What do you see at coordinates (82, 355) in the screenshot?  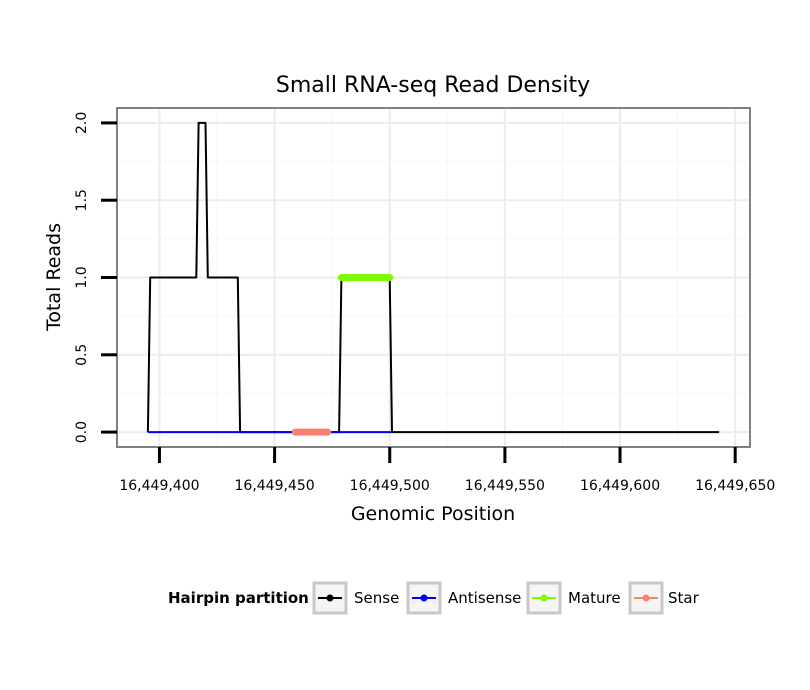 I see `y-tick-label: 0.5` at bounding box center [82, 355].